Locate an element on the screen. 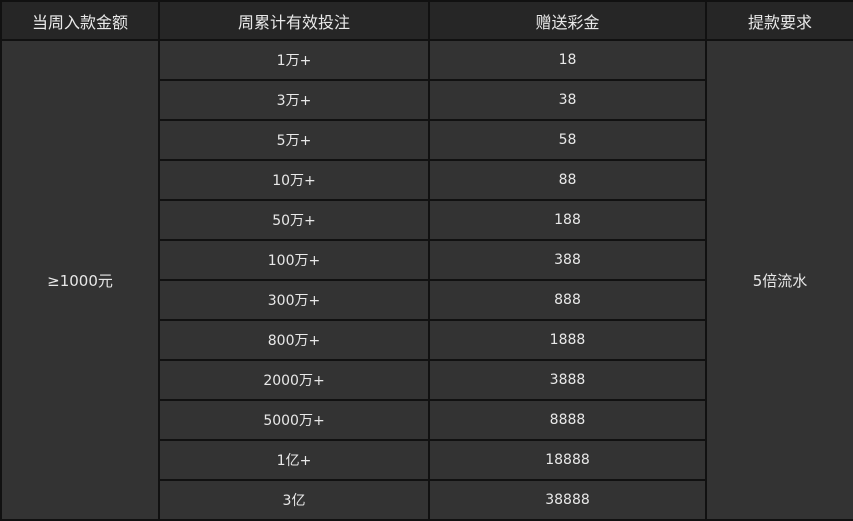  bonus-cell: 18 is located at coordinates (567, 60).